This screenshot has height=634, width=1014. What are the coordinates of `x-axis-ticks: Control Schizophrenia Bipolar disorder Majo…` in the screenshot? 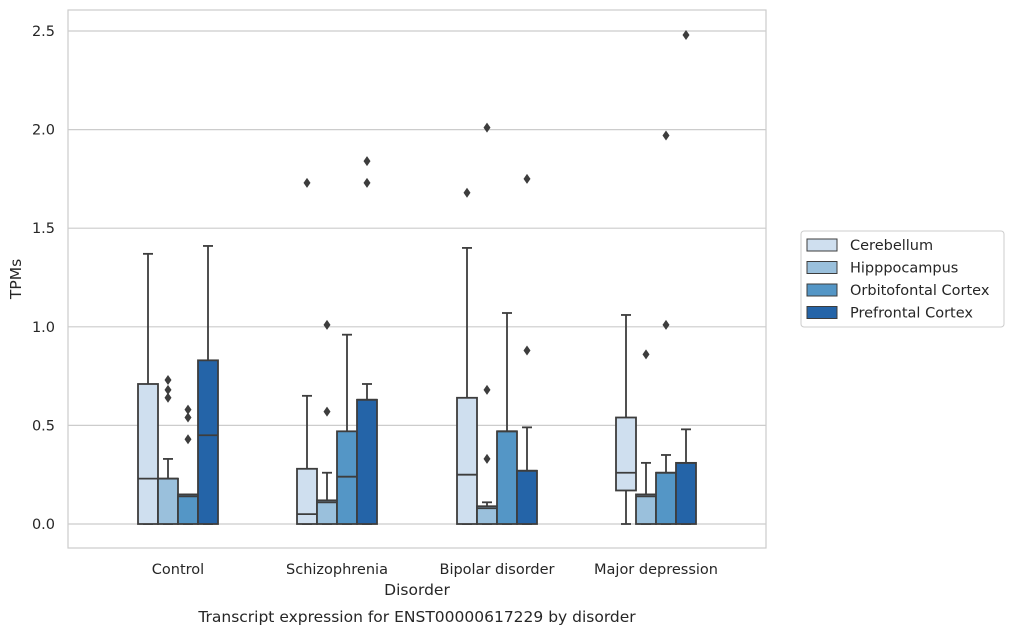 It's located at (435, 570).